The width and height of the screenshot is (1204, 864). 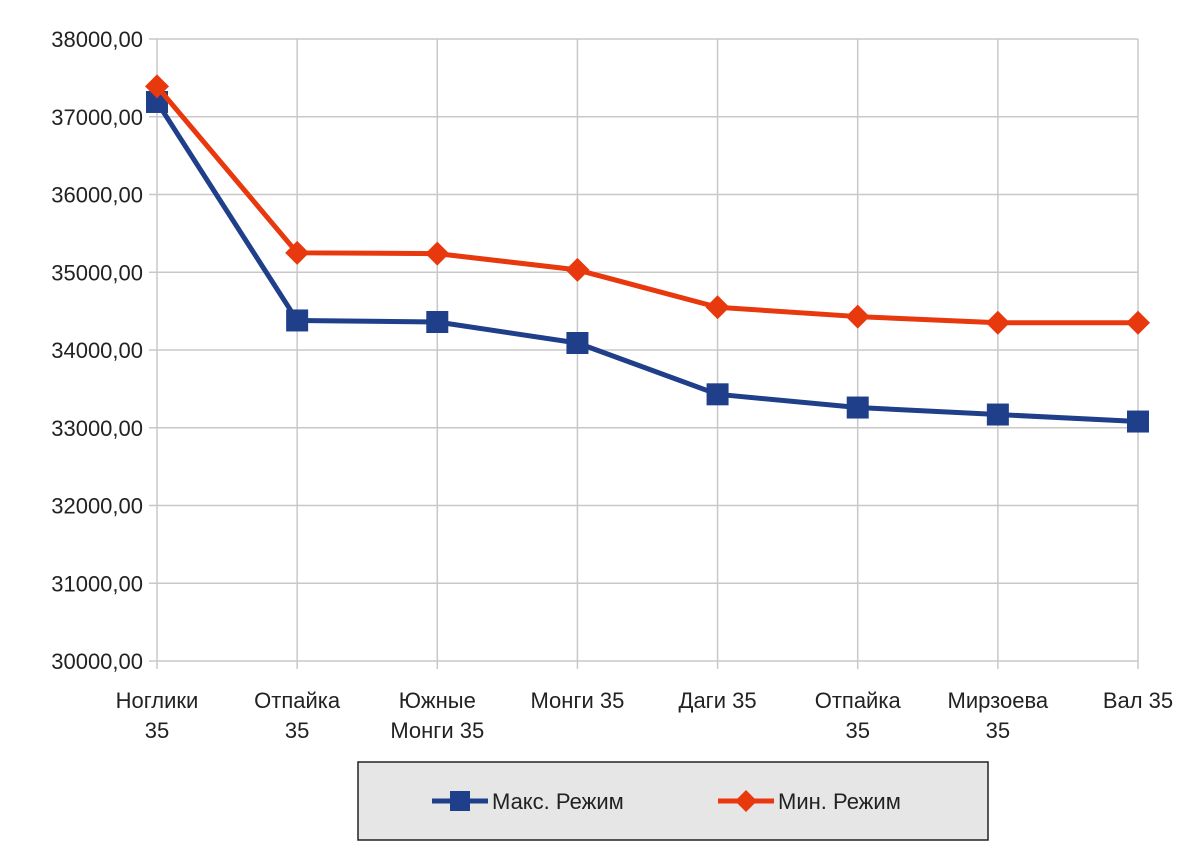 I want to click on legend-label: Макс. Режим, so click(x=558, y=801).